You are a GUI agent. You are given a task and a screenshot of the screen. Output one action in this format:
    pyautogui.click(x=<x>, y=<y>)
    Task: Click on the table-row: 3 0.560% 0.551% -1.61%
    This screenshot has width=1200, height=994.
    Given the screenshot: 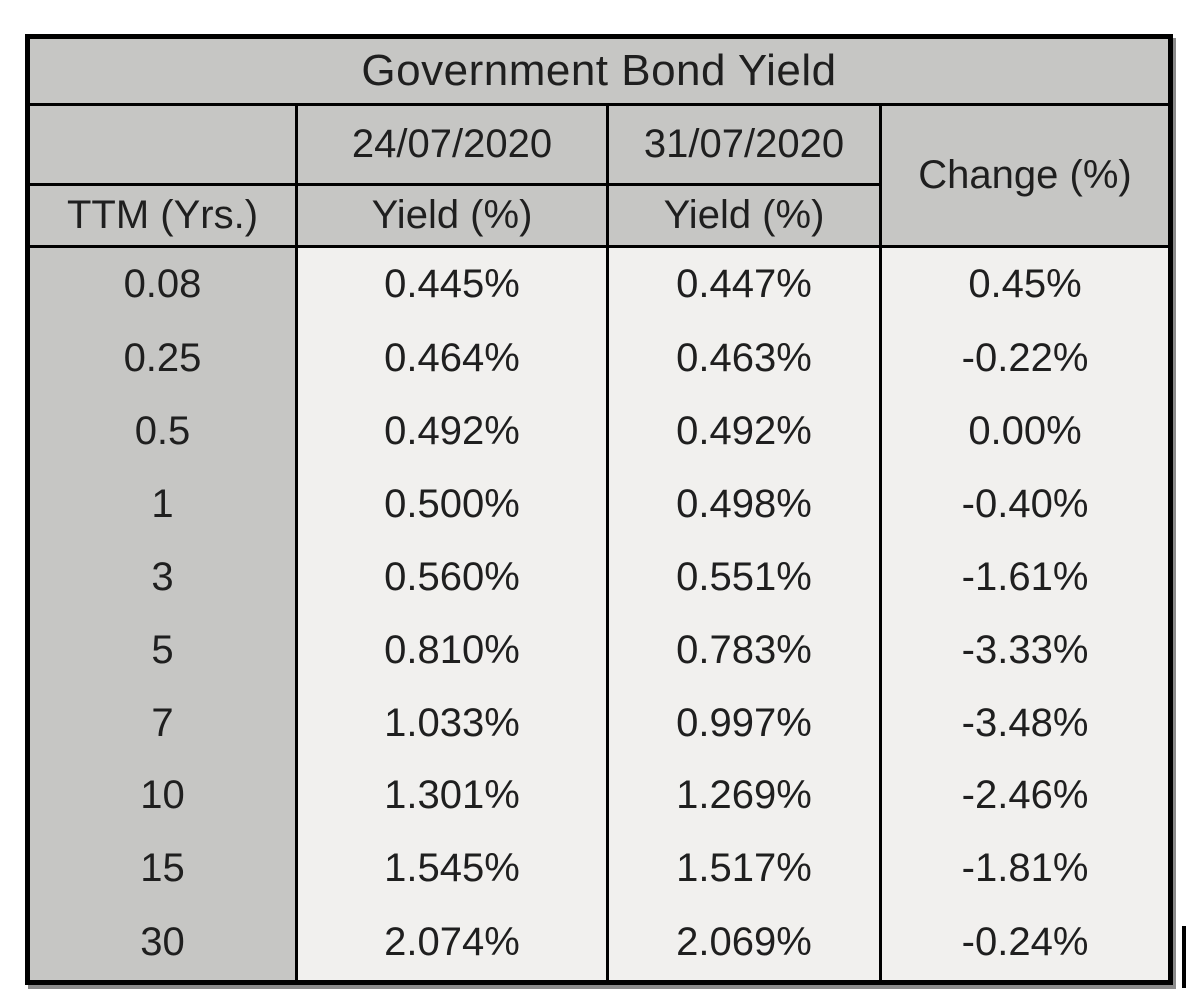 What is the action you would take?
    pyautogui.click(x=599, y=577)
    